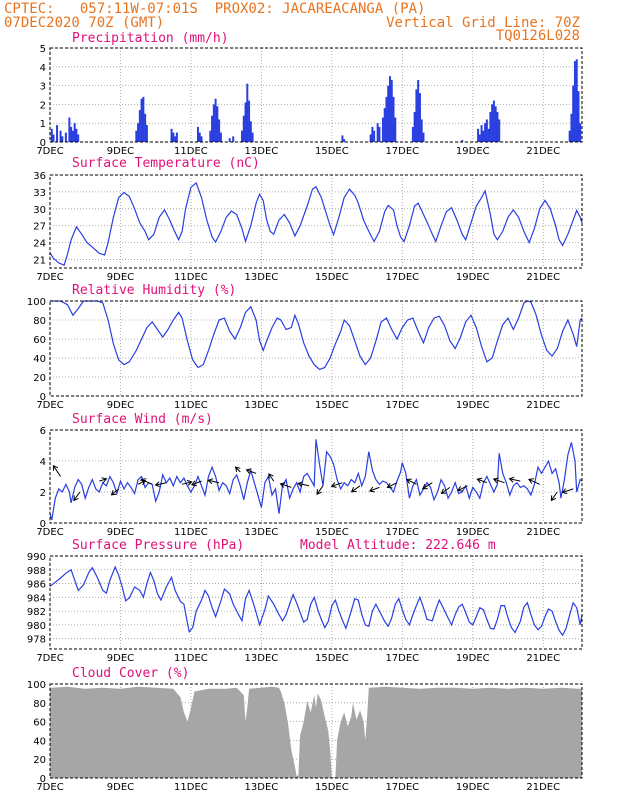 The height and width of the screenshot is (800, 618). What do you see at coordinates (316, 732) in the screenshot?
I see `cloud-cover-area` at bounding box center [316, 732].